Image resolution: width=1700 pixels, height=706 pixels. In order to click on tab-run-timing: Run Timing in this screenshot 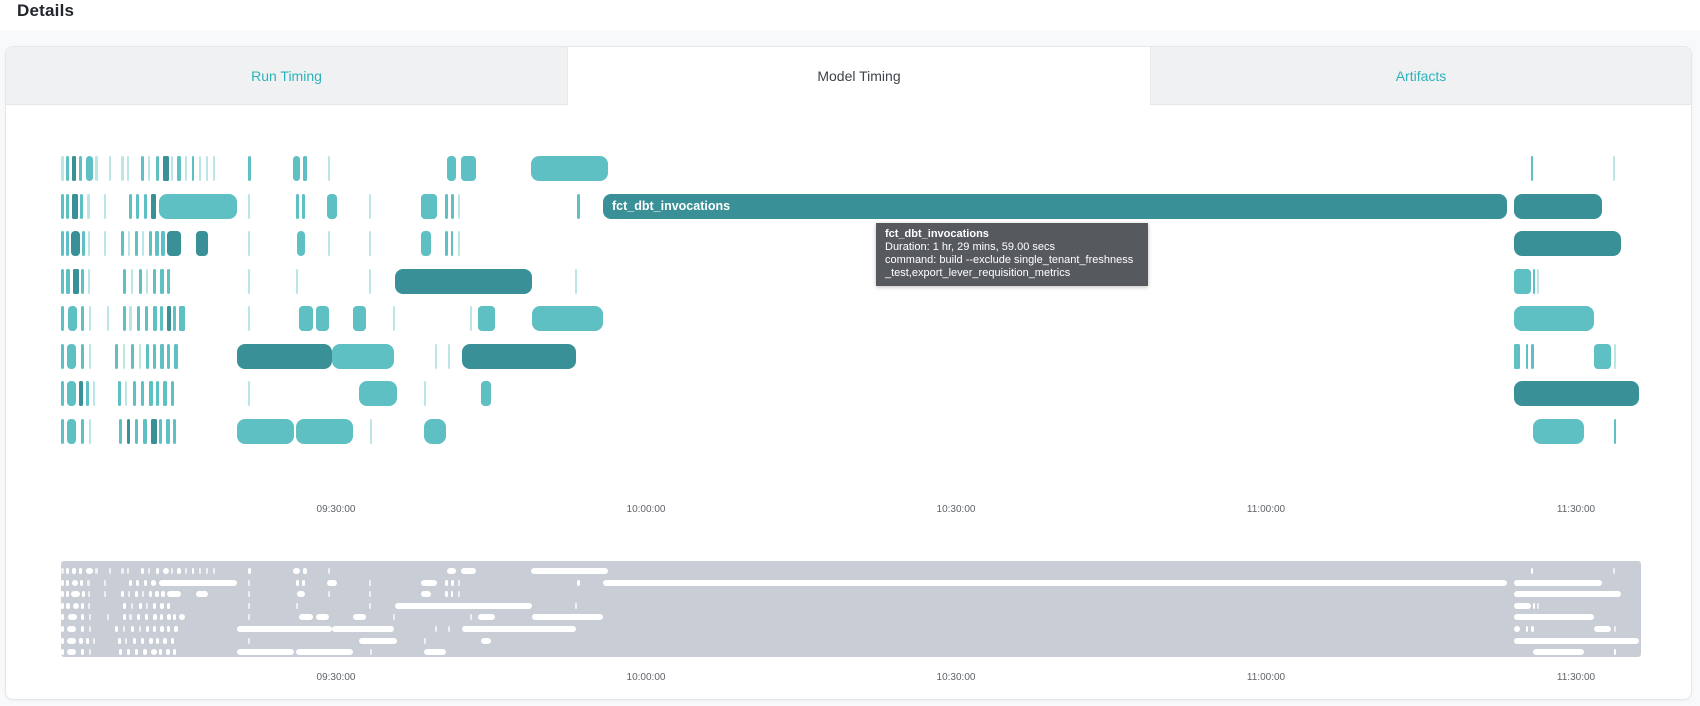, I will do `click(287, 76)`.